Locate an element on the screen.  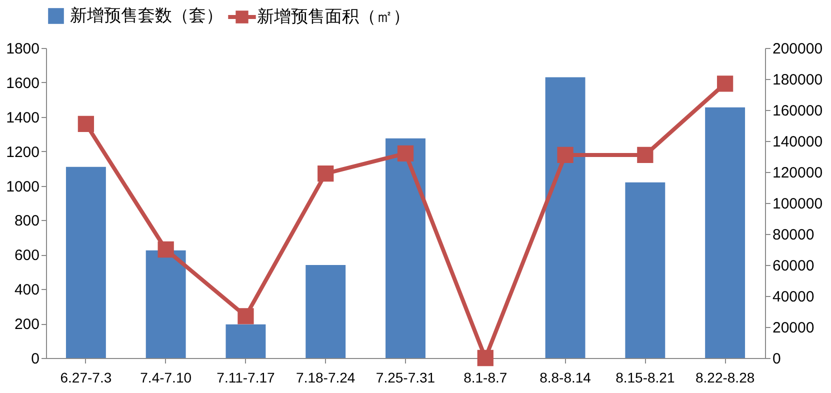
x-tick-label: 8.15-8.21 is located at coordinates (645, 378).